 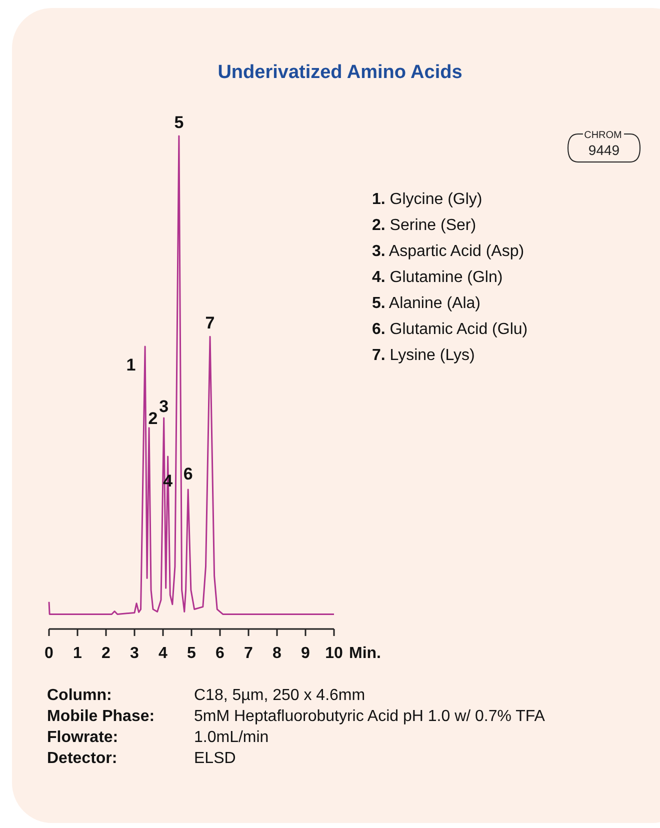 What do you see at coordinates (603, 144) in the screenshot?
I see `text: CHROM 9449` at bounding box center [603, 144].